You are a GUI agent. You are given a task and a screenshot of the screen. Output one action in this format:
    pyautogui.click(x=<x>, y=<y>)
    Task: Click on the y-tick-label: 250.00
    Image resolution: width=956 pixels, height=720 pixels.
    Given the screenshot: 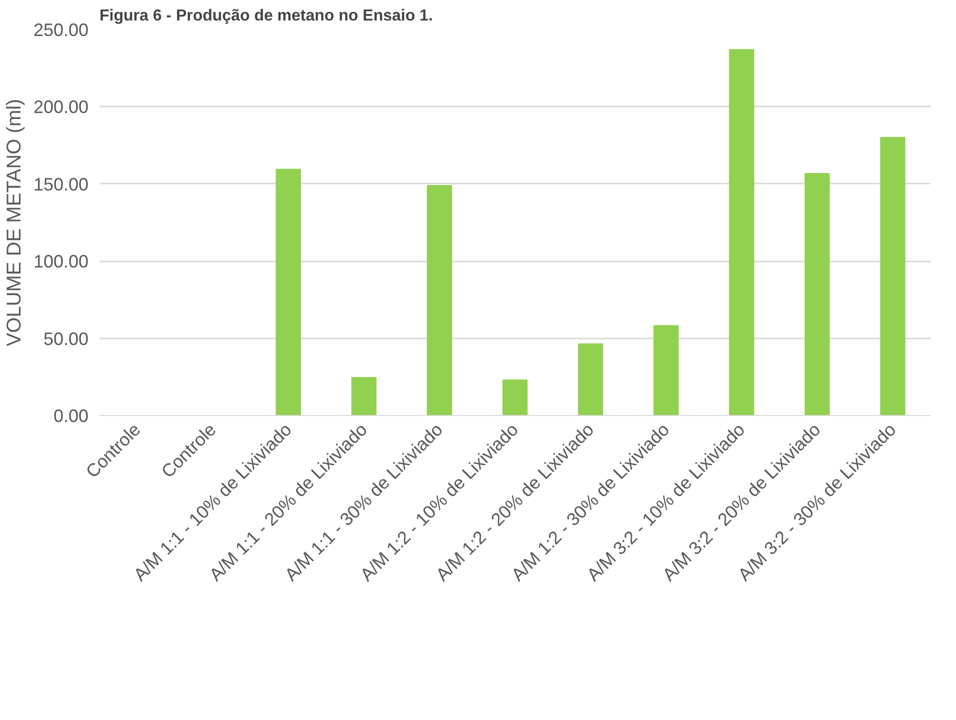 What is the action you would take?
    pyautogui.click(x=61, y=30)
    